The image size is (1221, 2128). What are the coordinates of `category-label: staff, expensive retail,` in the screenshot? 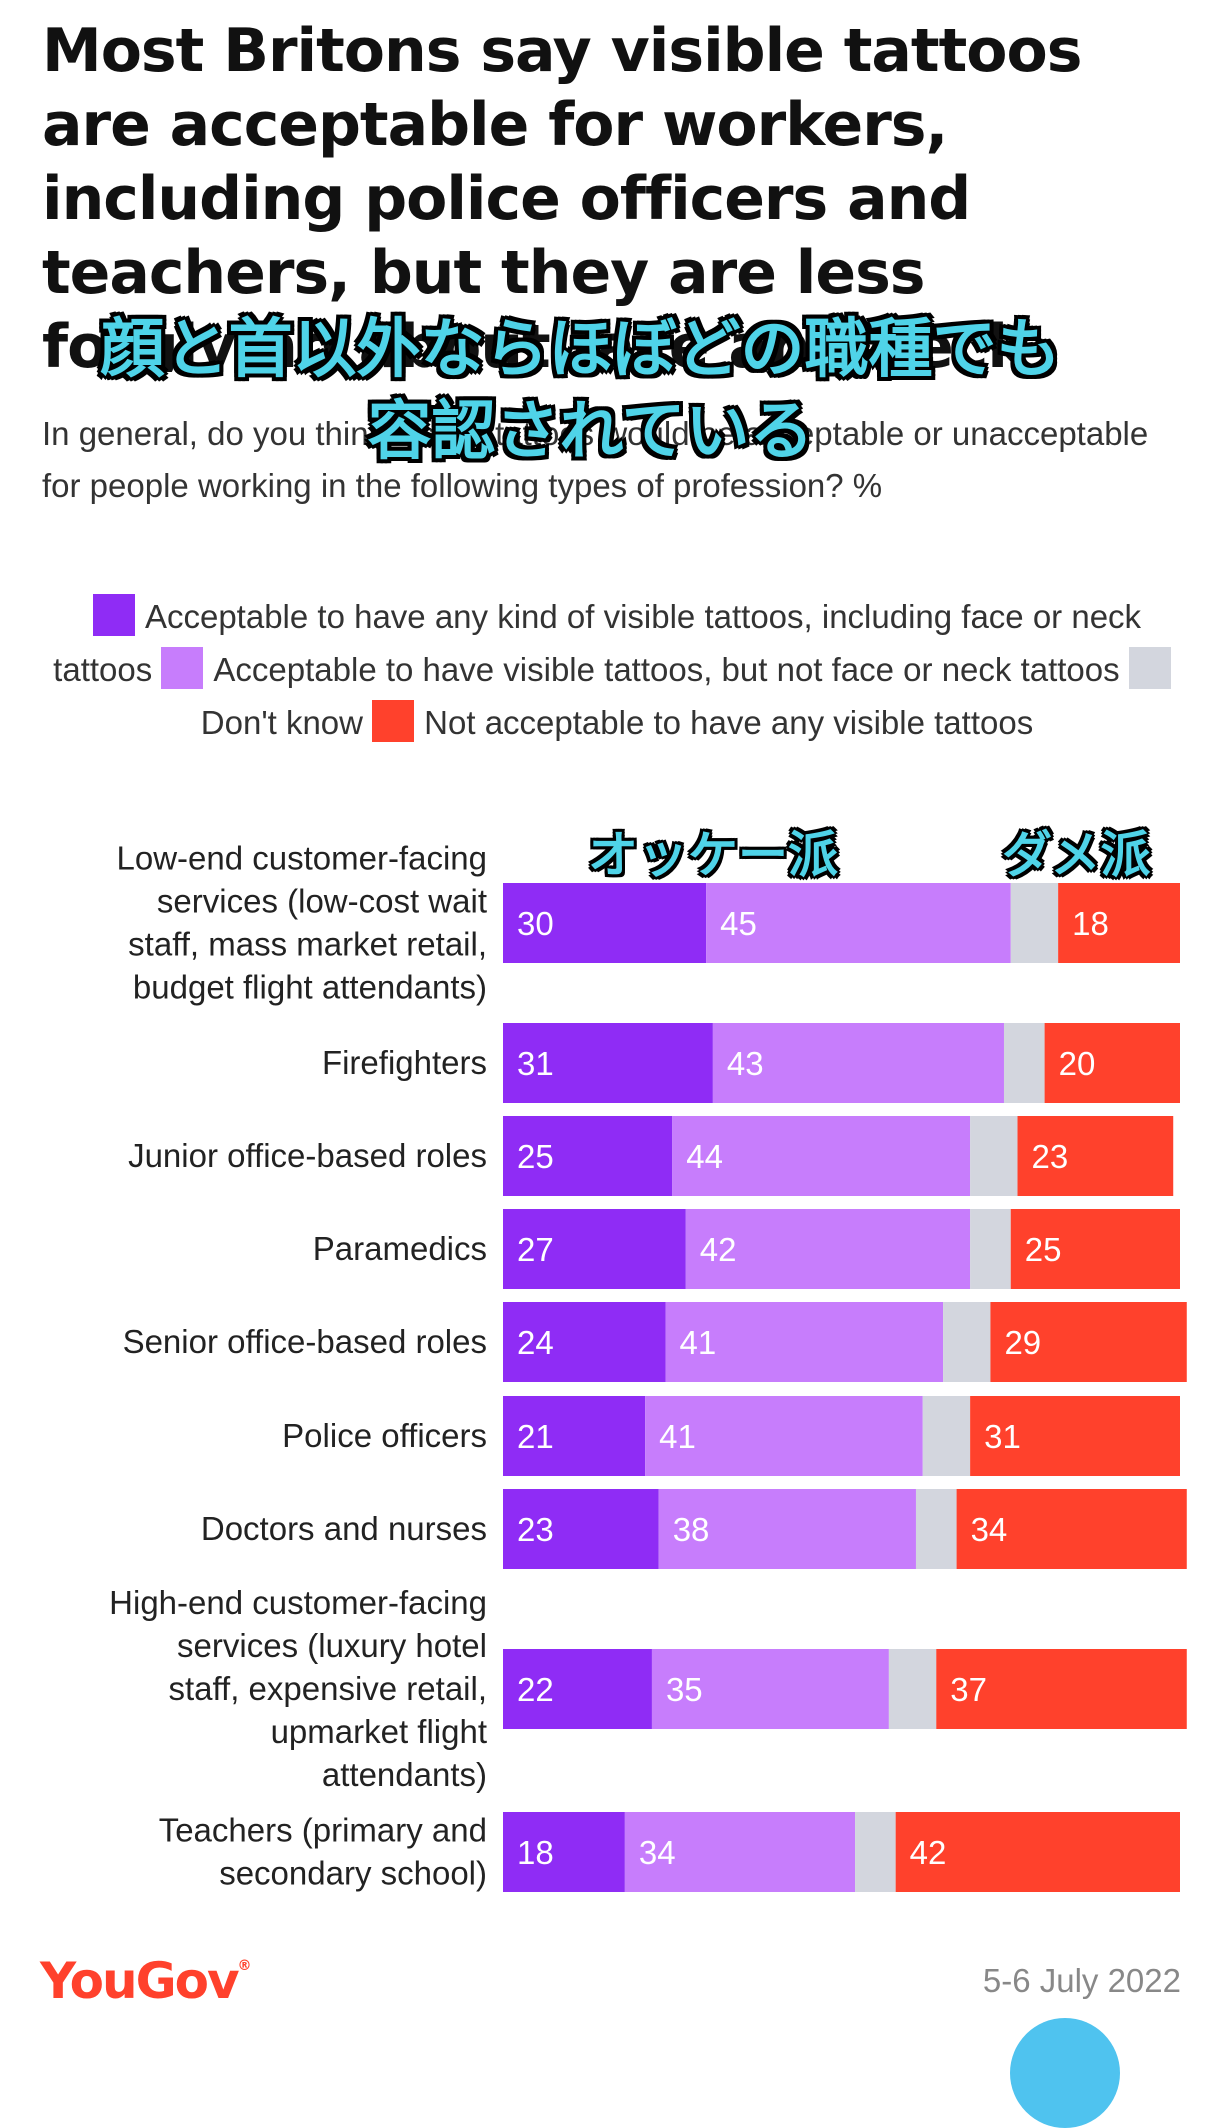 It's located at (327, 1688).